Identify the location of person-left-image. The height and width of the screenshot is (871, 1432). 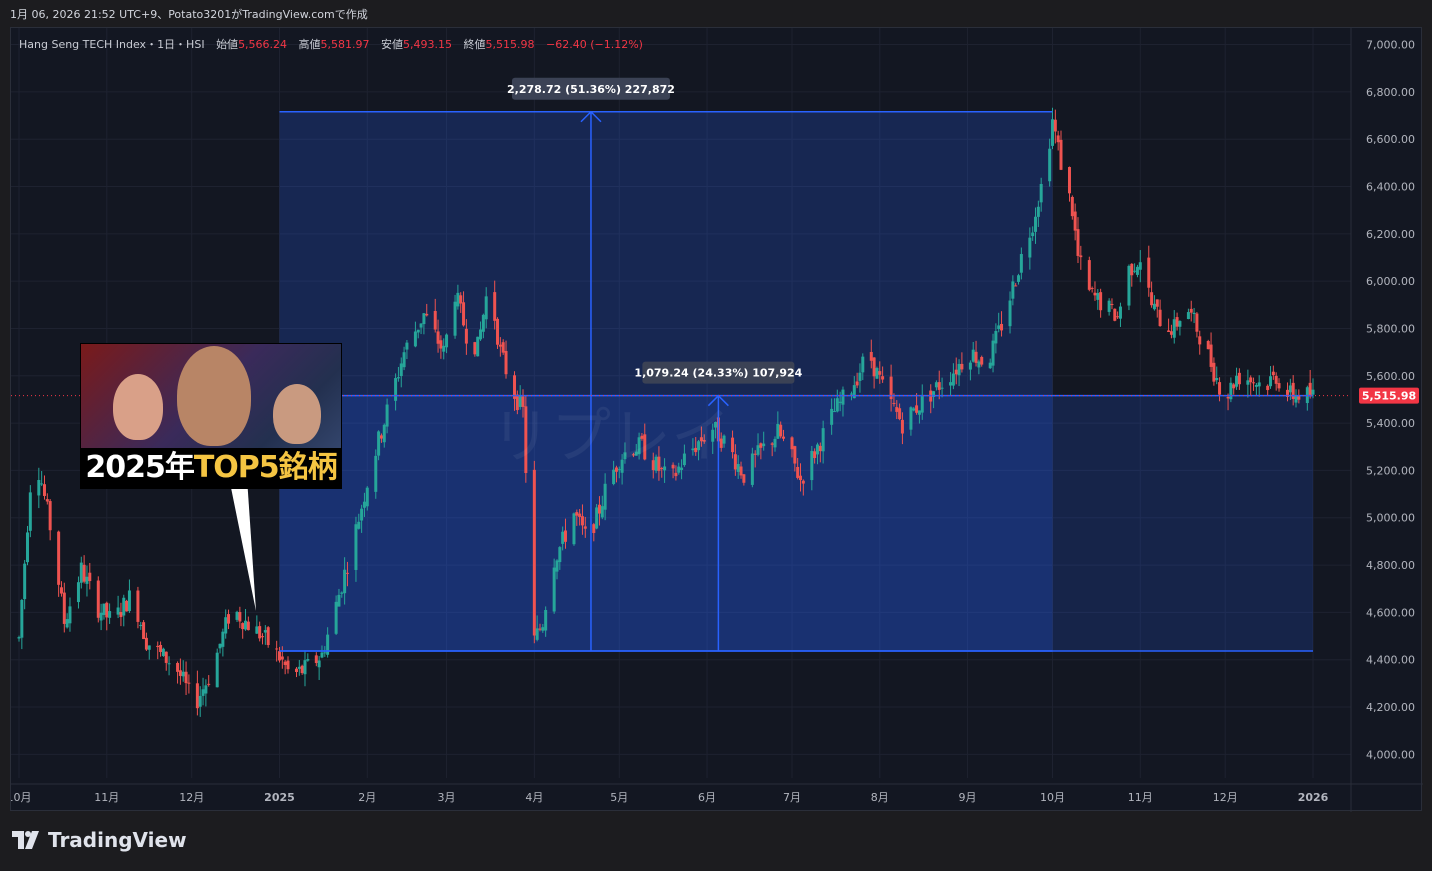
(138, 407).